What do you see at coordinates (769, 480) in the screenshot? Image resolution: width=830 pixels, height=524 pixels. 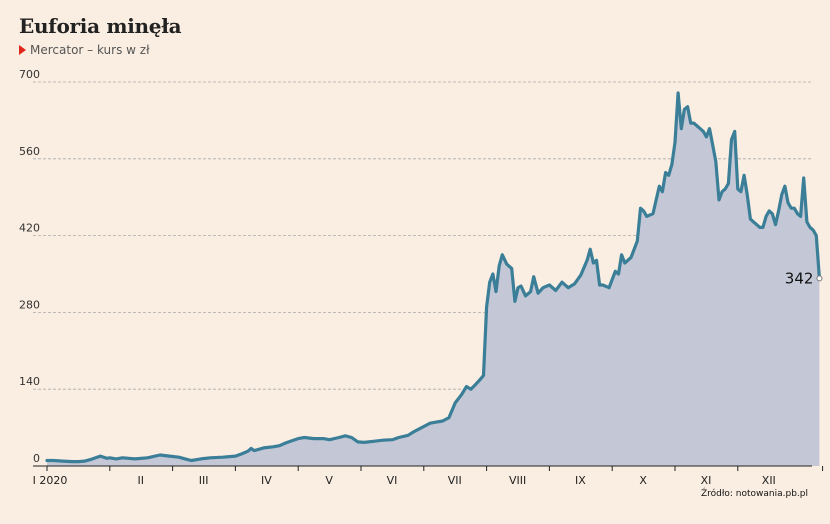 I see `x-tick-label: XII` at bounding box center [769, 480].